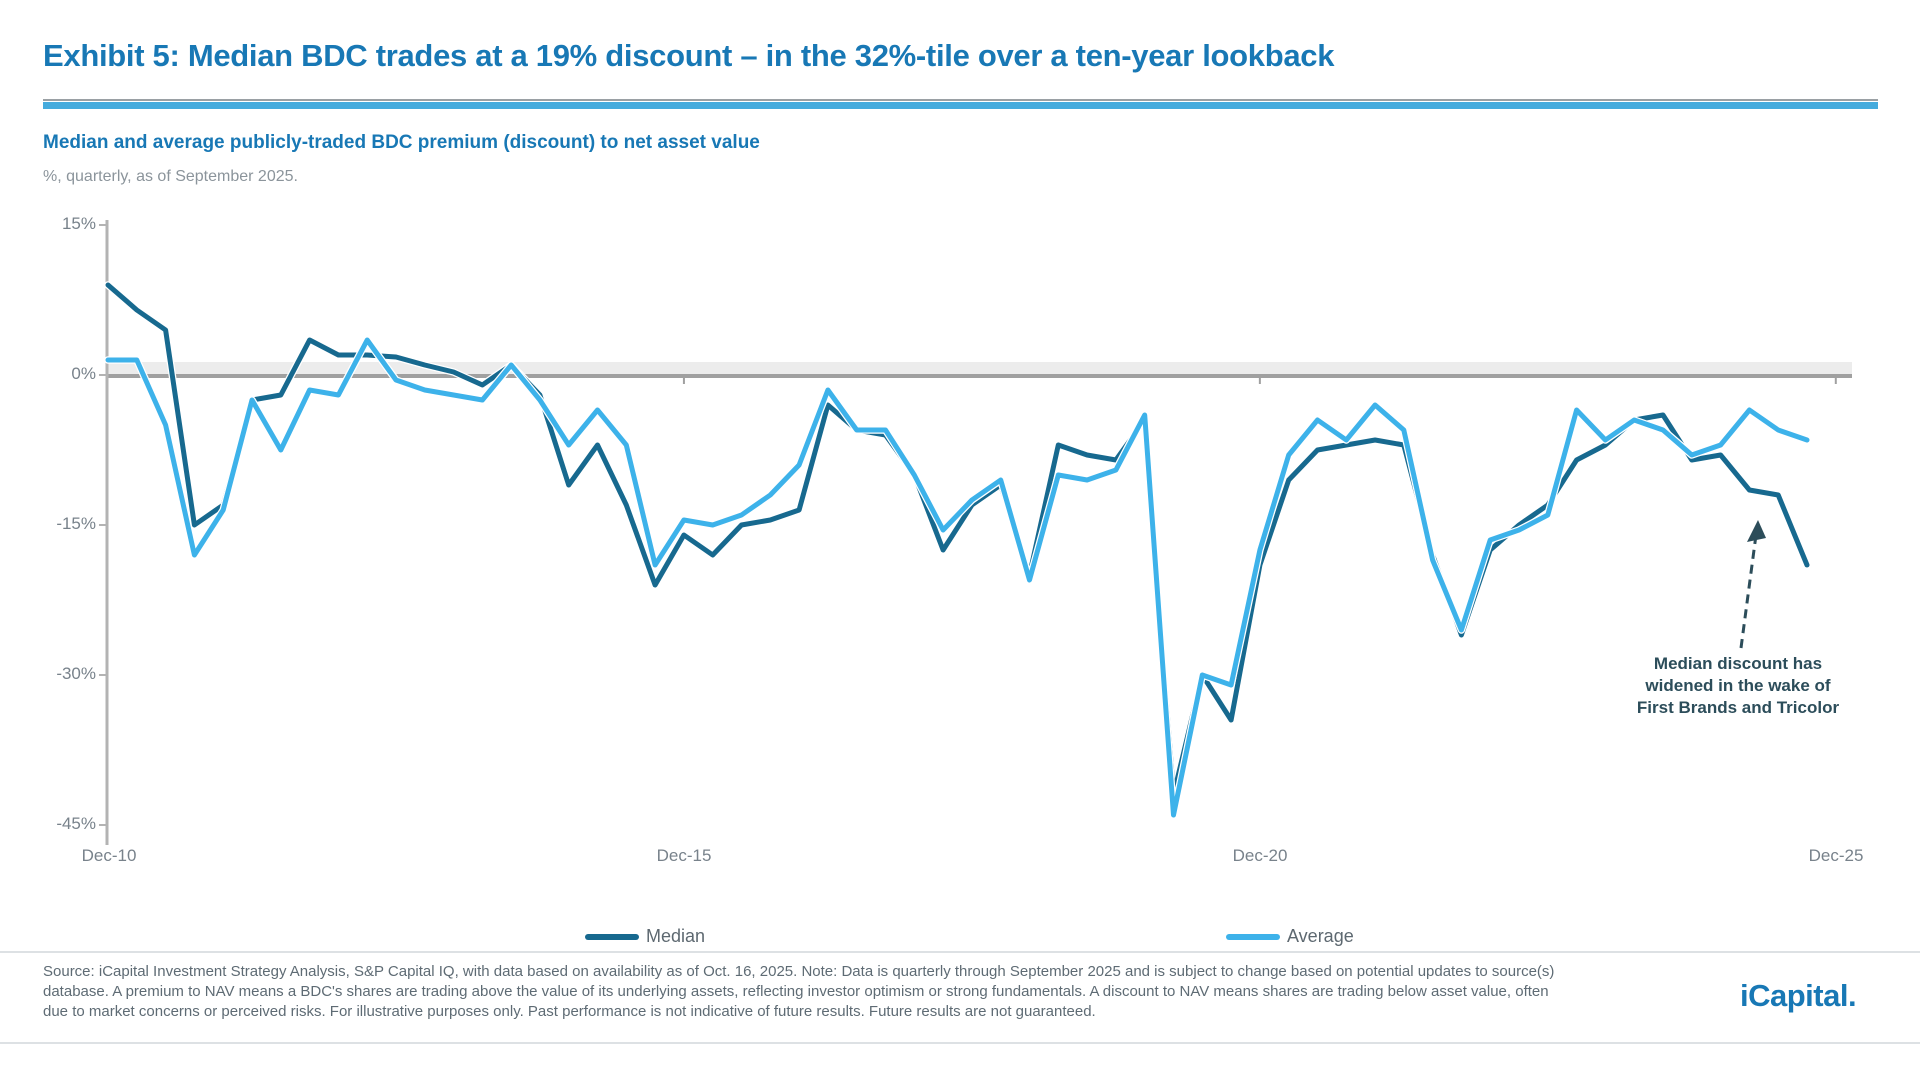 The width and height of the screenshot is (1920, 1080). Describe the element at coordinates (1320, 936) in the screenshot. I see `legend-label-average: Average` at that location.